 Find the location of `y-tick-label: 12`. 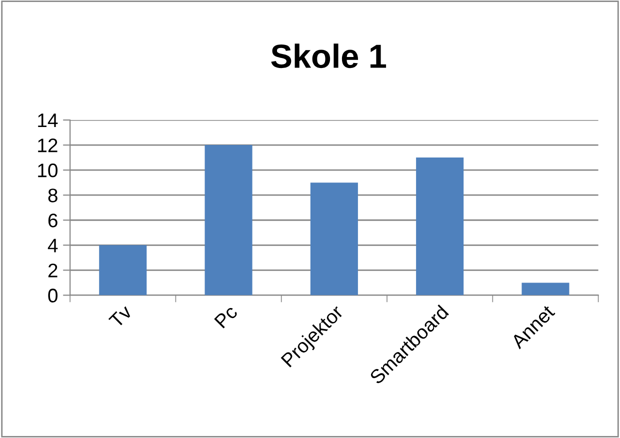

y-tick-label: 12 is located at coordinates (48, 145).